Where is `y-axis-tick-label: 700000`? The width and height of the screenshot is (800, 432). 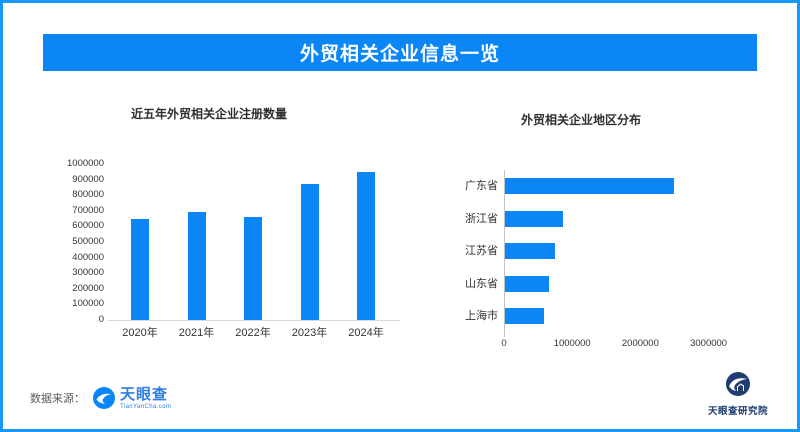 y-axis-tick-label: 700000 is located at coordinates (88, 210).